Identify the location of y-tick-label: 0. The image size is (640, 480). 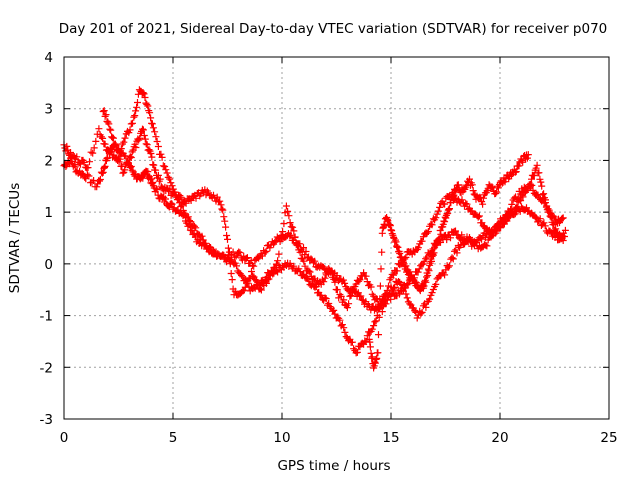
(48, 265).